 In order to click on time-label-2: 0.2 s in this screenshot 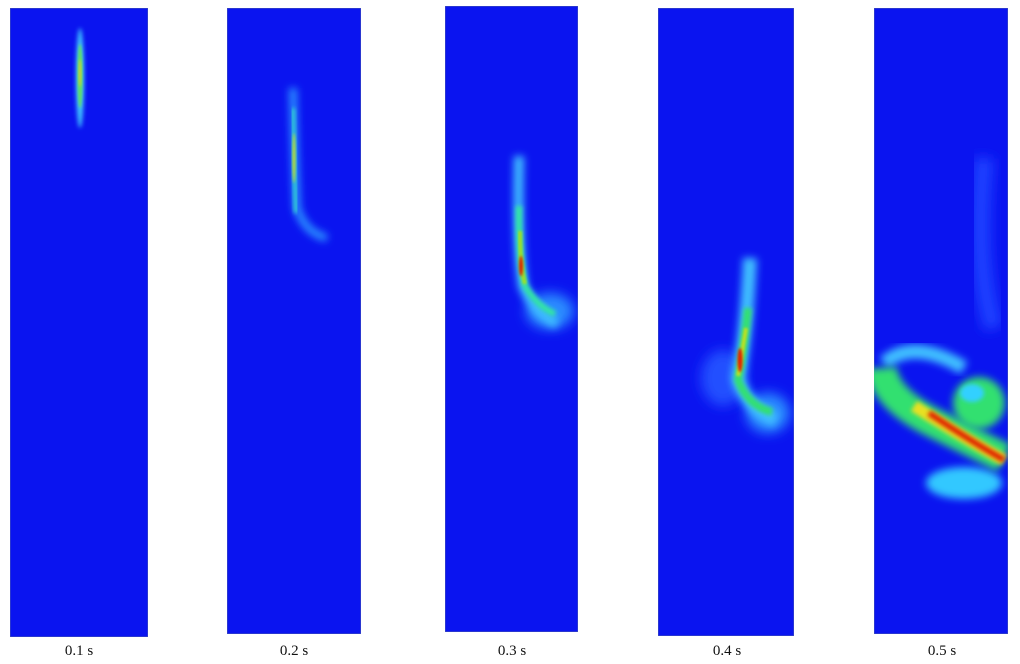, I will do `click(294, 651)`.